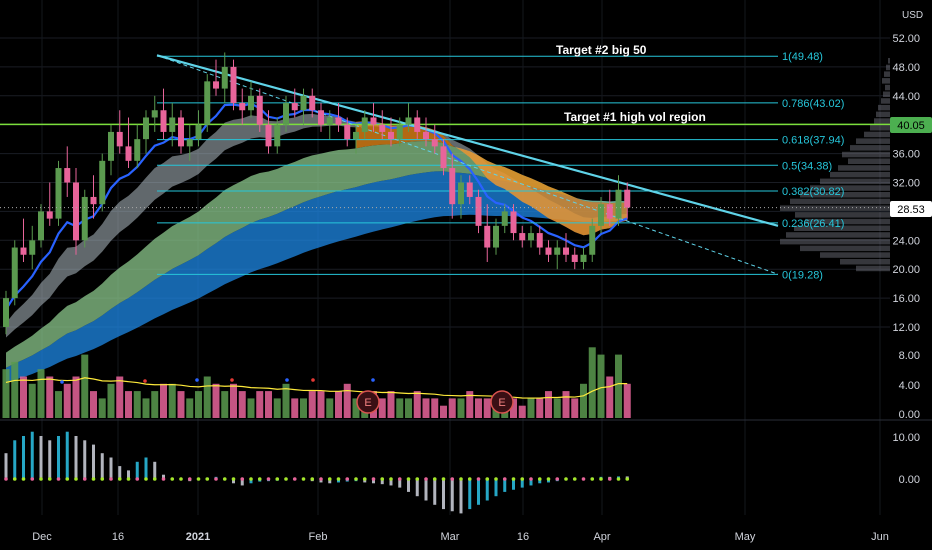  I want to click on high-vol-price-text: 40.05, so click(911, 126).